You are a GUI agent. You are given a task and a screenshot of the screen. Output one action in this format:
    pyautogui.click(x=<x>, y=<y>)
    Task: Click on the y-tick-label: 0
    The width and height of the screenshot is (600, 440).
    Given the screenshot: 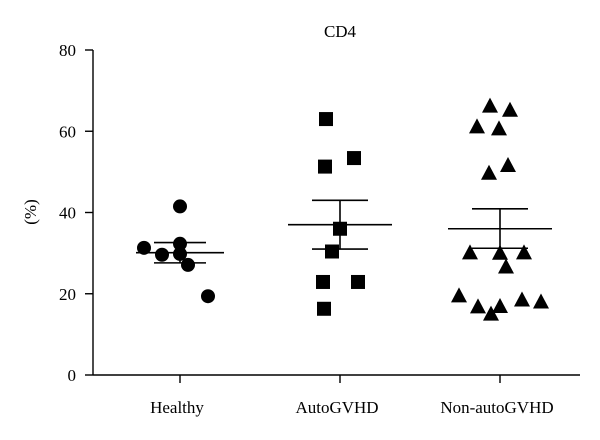 What is the action you would take?
    pyautogui.click(x=72, y=375)
    